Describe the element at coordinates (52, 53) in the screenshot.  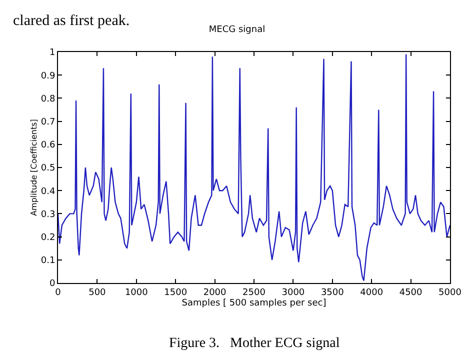
I see `y-tick-label: 1` at that location.